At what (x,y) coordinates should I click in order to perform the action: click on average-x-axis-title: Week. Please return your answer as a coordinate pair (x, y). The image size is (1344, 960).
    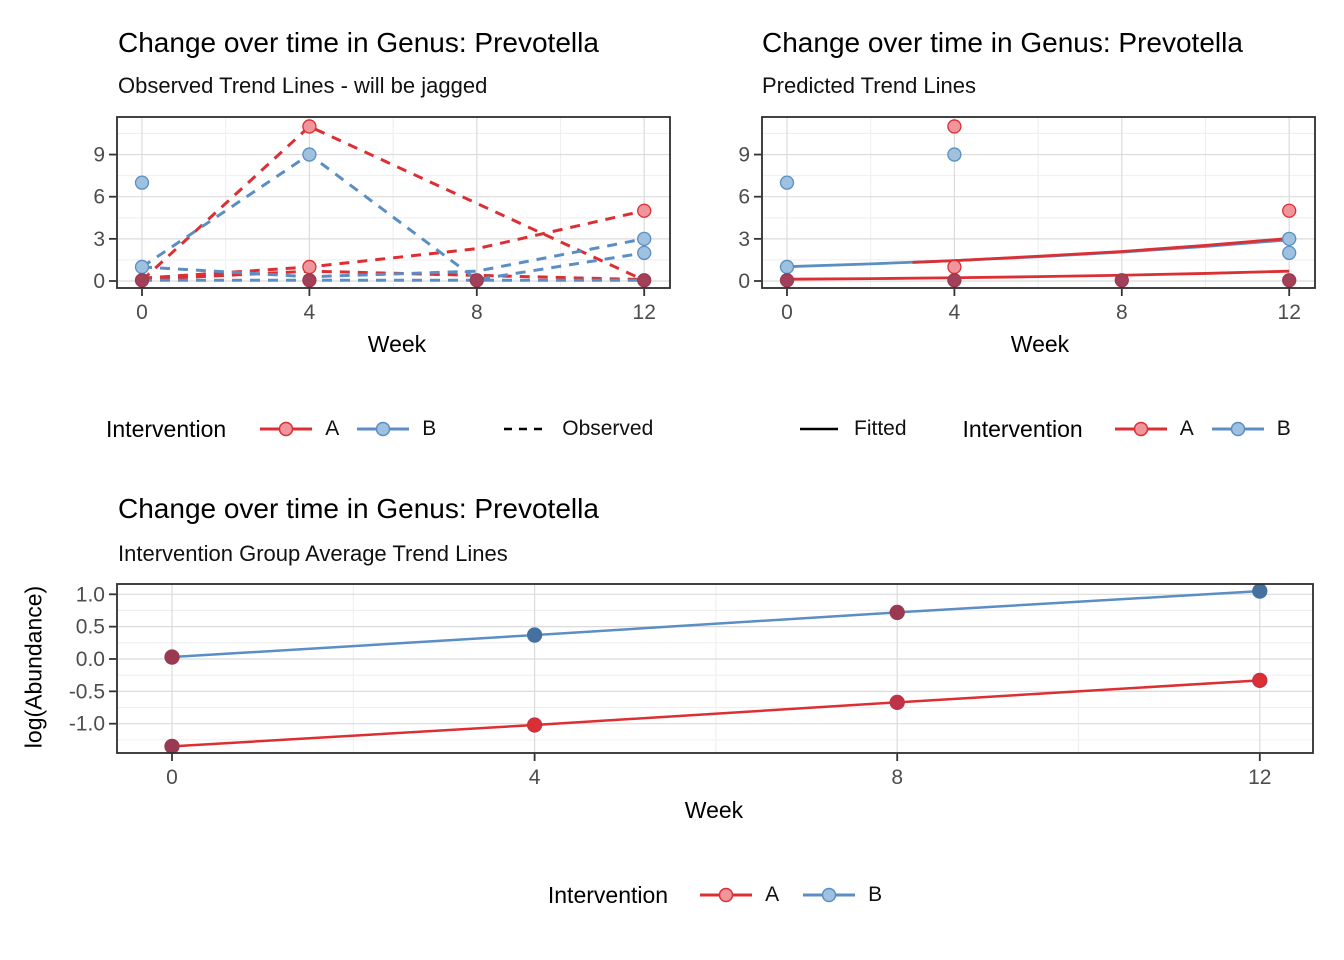
    Looking at the image, I should click on (714, 810).